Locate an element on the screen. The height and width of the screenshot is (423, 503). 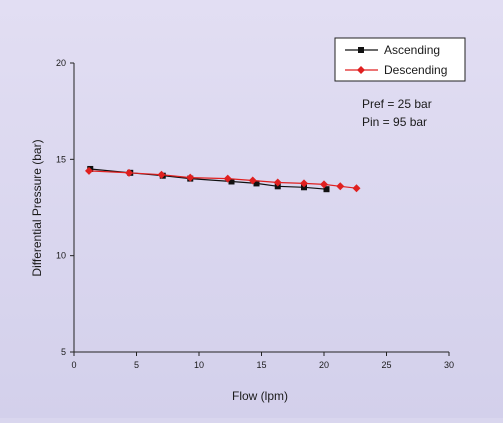
legend-box is located at coordinates (400, 59).